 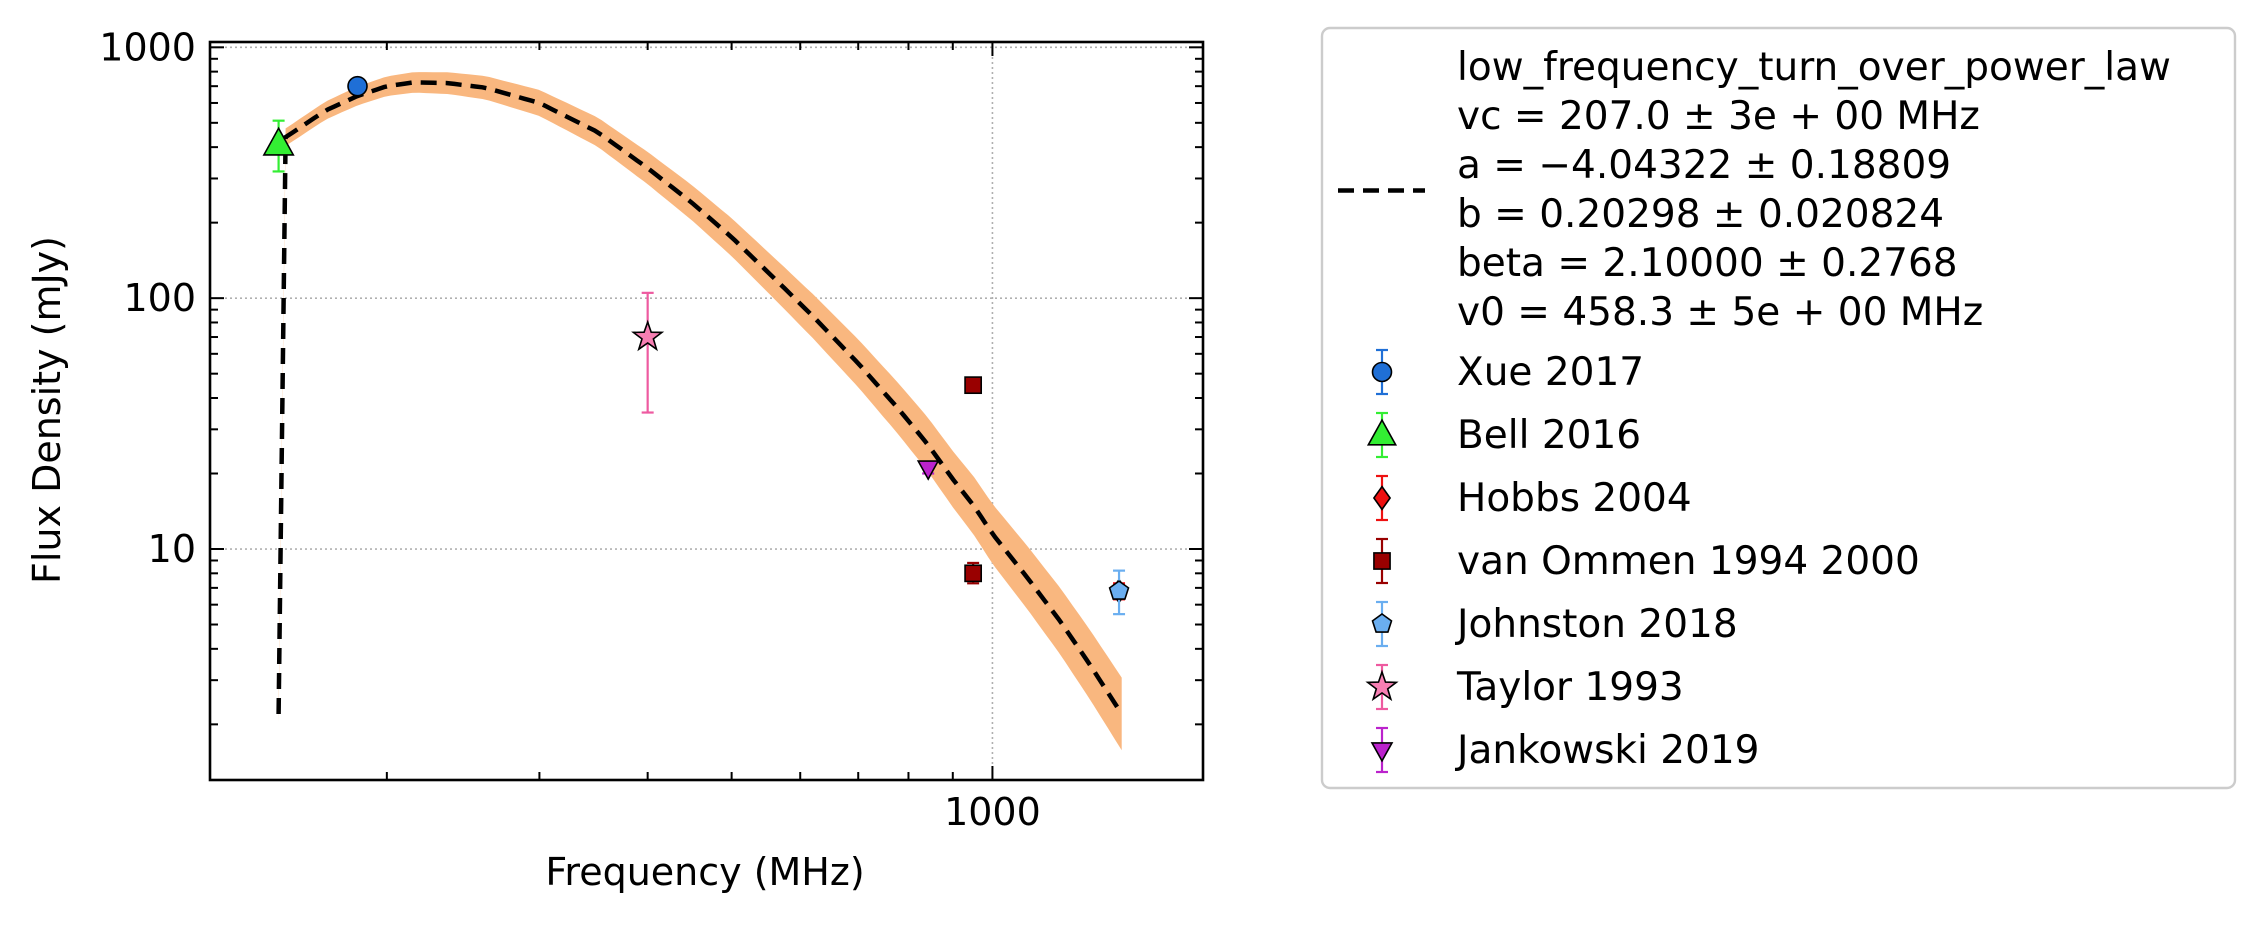 I want to click on point-taylor-1993, so click(x=648, y=335).